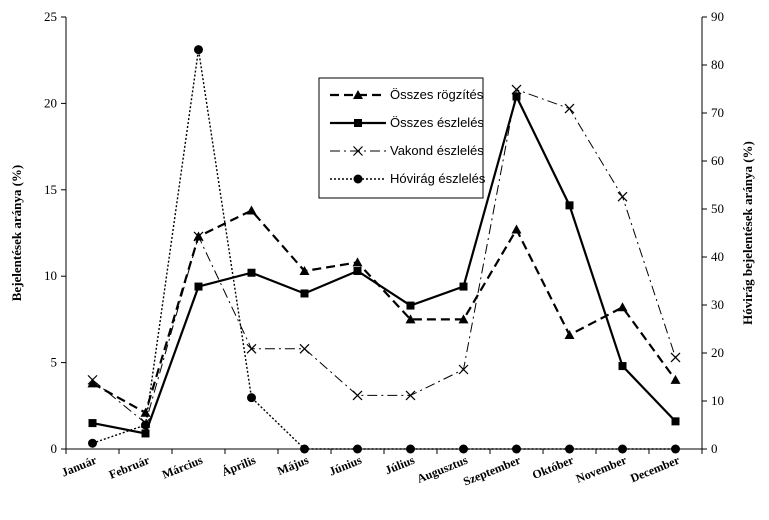 The width and height of the screenshot is (769, 520). What do you see at coordinates (717, 64) in the screenshot?
I see `right-tick-label: 80` at bounding box center [717, 64].